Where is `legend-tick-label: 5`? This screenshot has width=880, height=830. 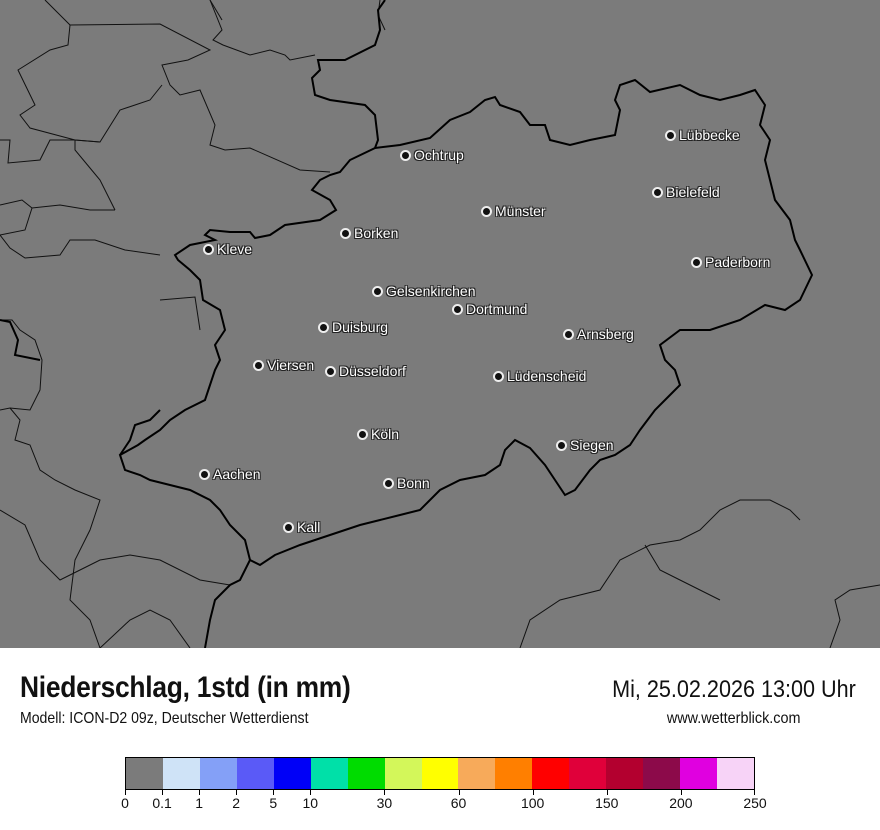 legend-tick-label: 5 is located at coordinates (273, 803).